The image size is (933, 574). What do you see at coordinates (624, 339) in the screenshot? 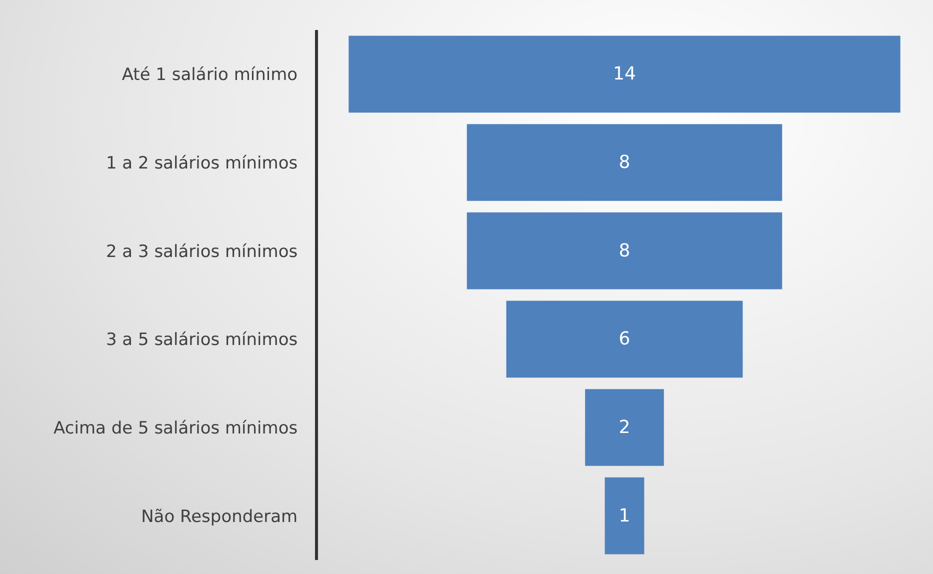
I see `data-label: 6` at bounding box center [624, 339].